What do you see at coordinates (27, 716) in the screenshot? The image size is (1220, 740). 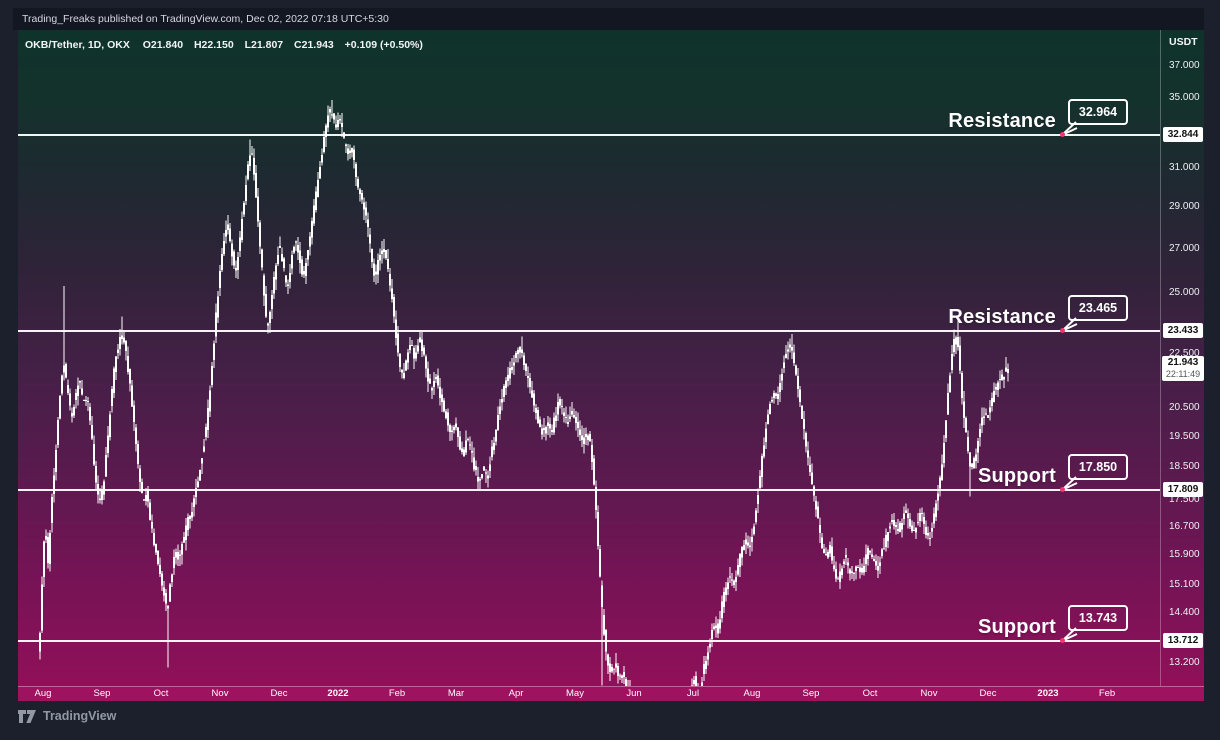 I see `tradingview-logo-icon` at bounding box center [27, 716].